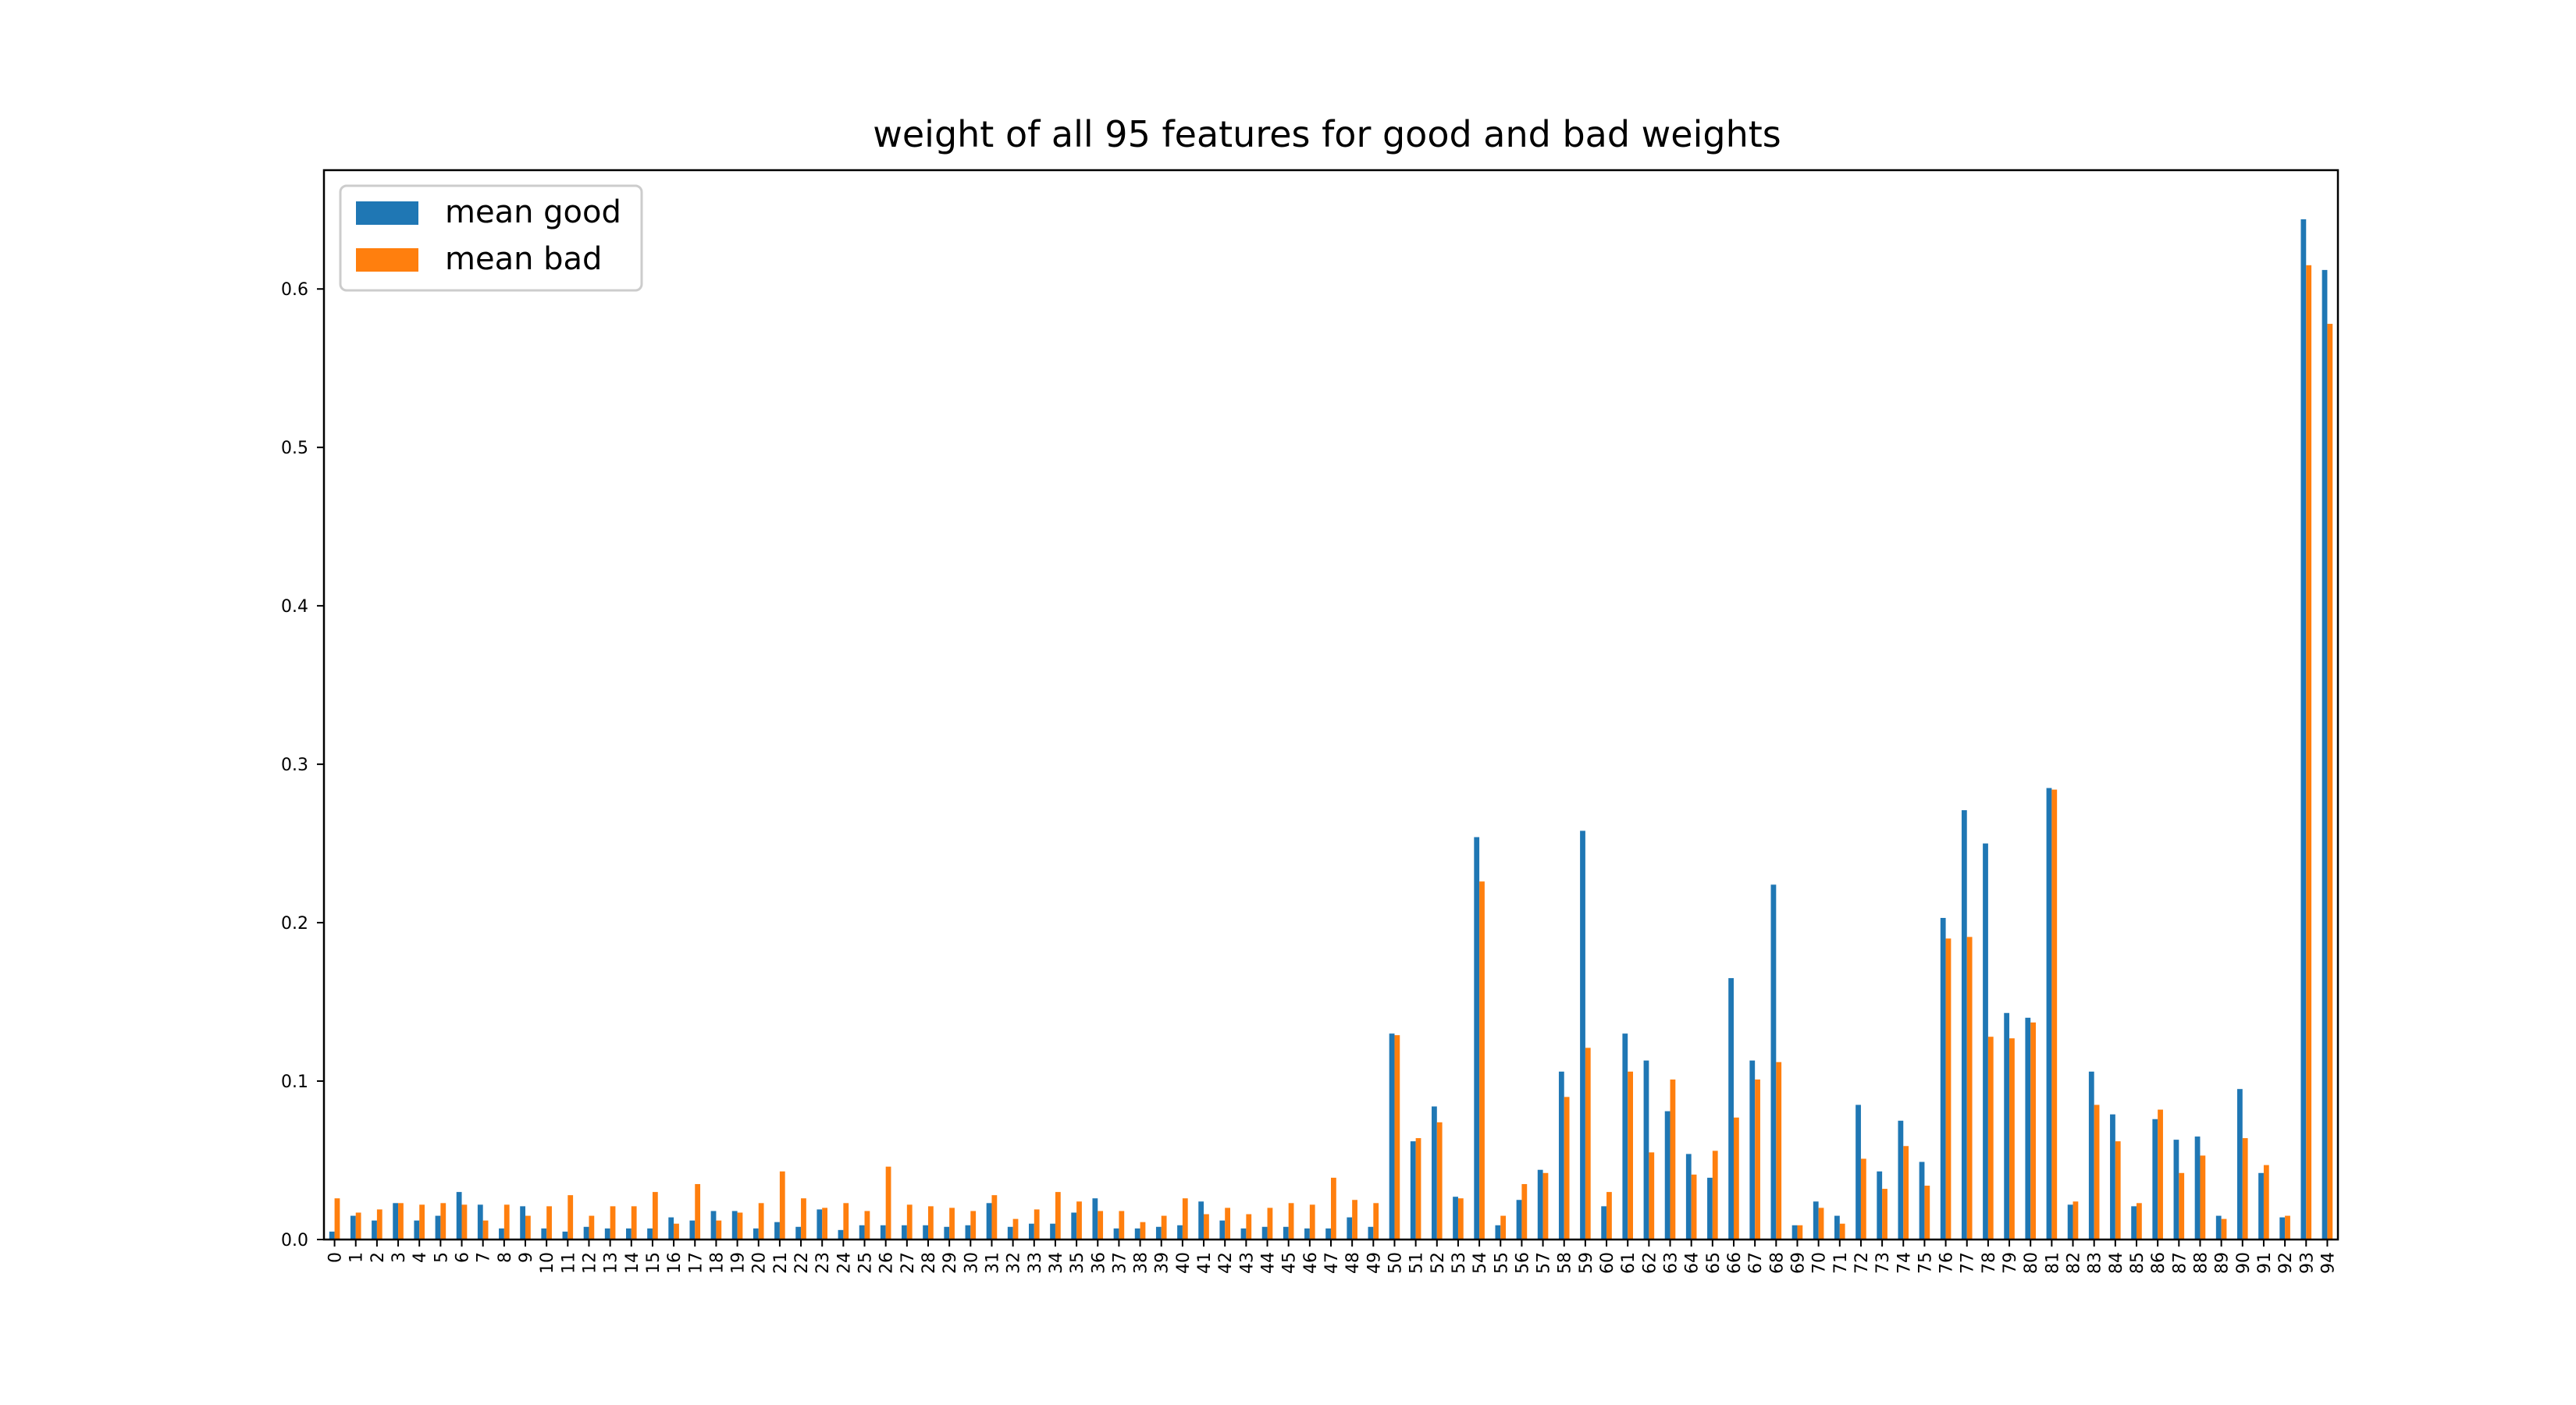 The width and height of the screenshot is (2576, 1405). I want to click on x-tick-label-63: 63, so click(1671, 1263).